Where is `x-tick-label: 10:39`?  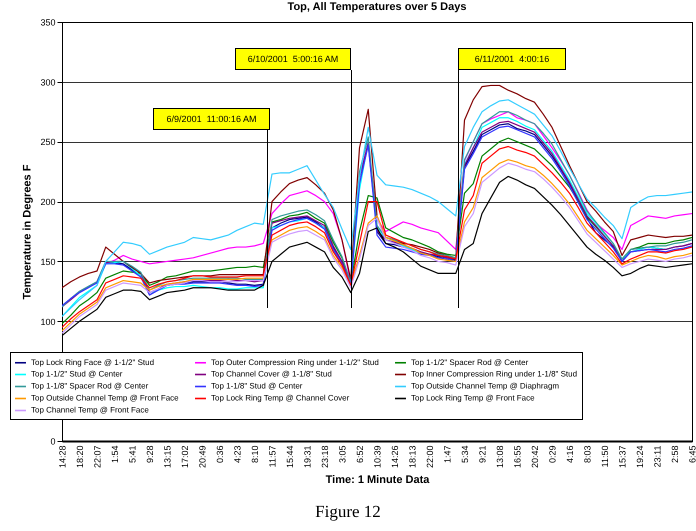
x-tick-label: 10:39 is located at coordinates (377, 457).